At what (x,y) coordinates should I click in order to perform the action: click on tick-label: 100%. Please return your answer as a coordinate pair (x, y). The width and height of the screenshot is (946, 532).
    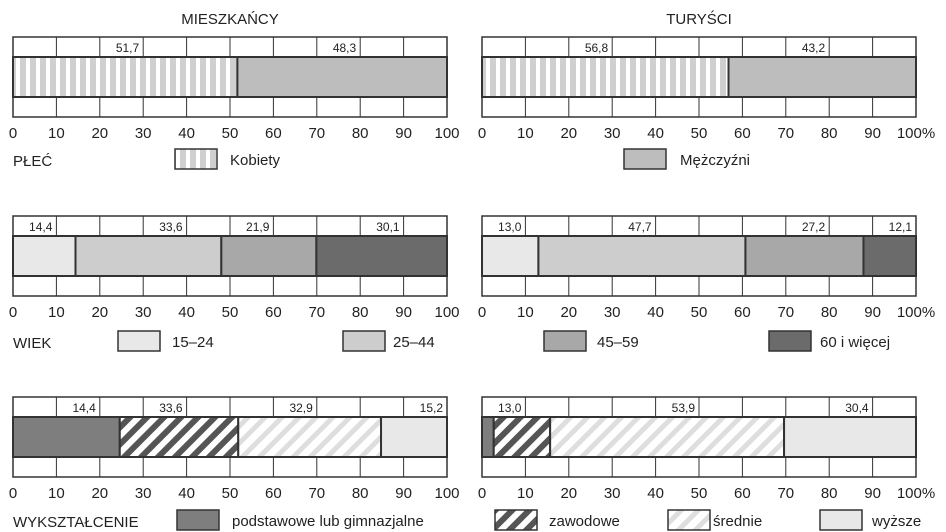
    Looking at the image, I should click on (916, 312).